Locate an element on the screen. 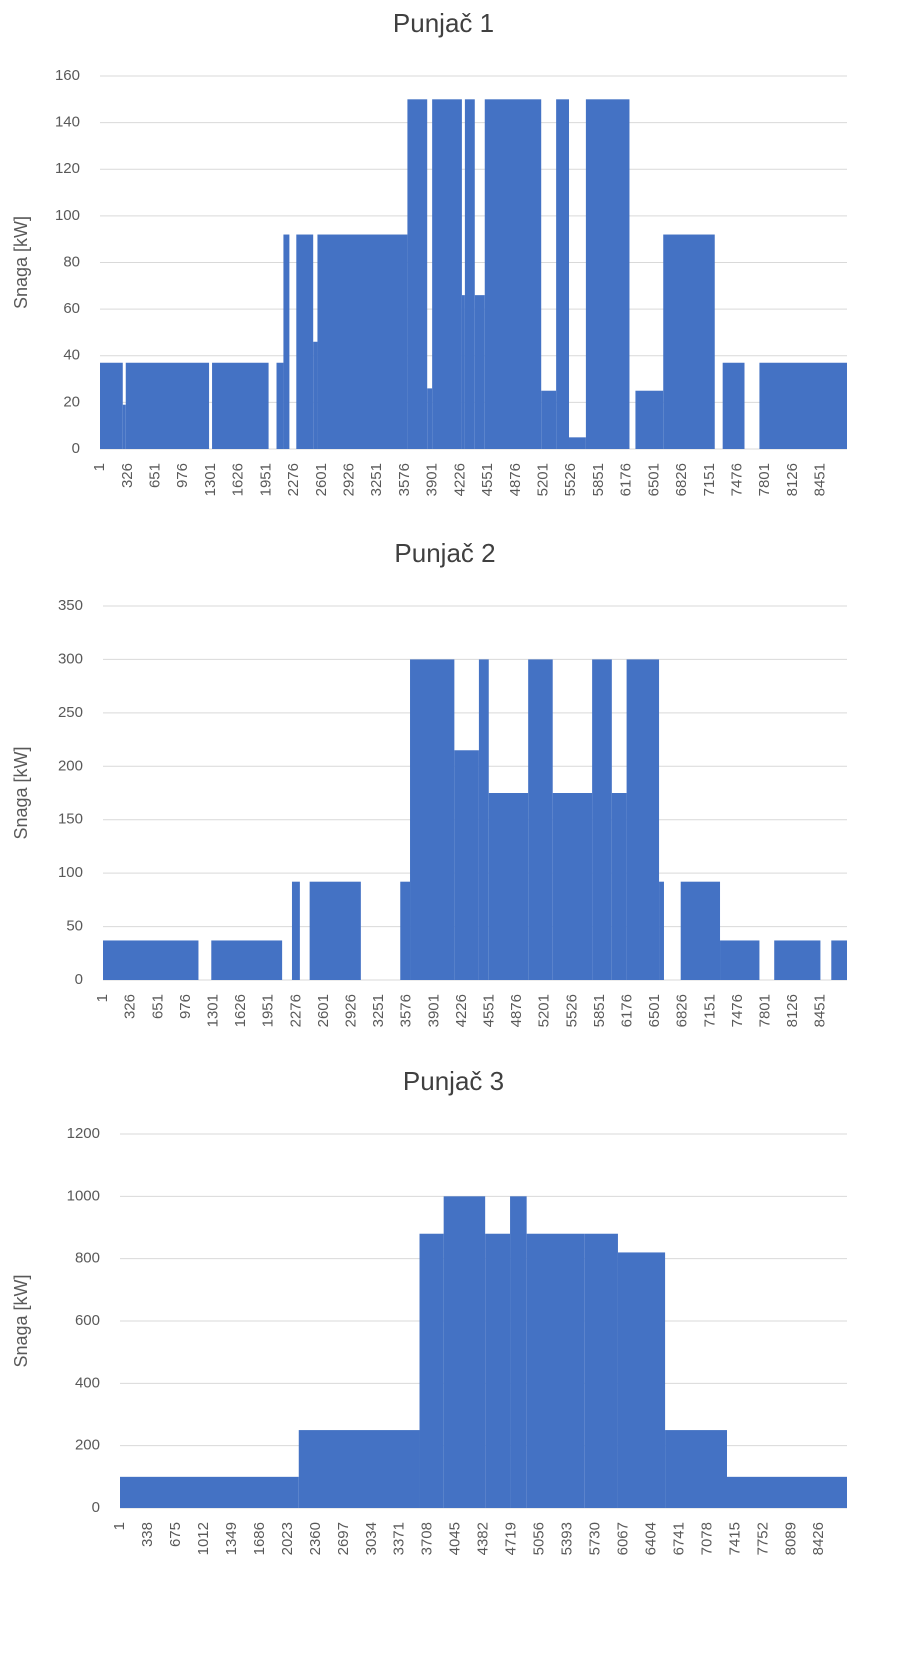  x-tick-label: 1012 is located at coordinates (203, 1538).